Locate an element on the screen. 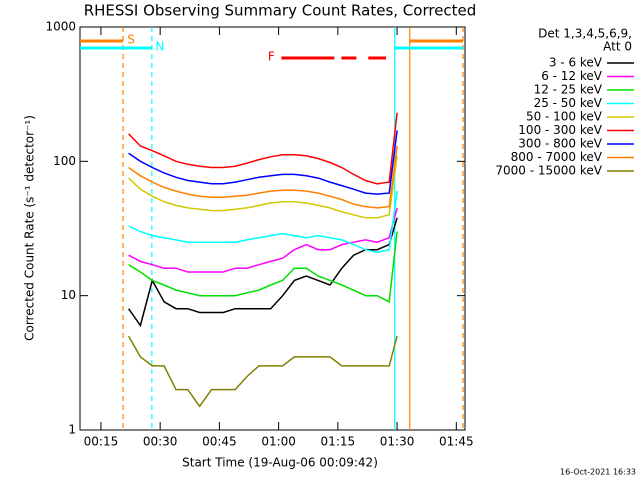 This screenshot has height=480, width=640. x-tick-label: 01:15 is located at coordinates (338, 442).